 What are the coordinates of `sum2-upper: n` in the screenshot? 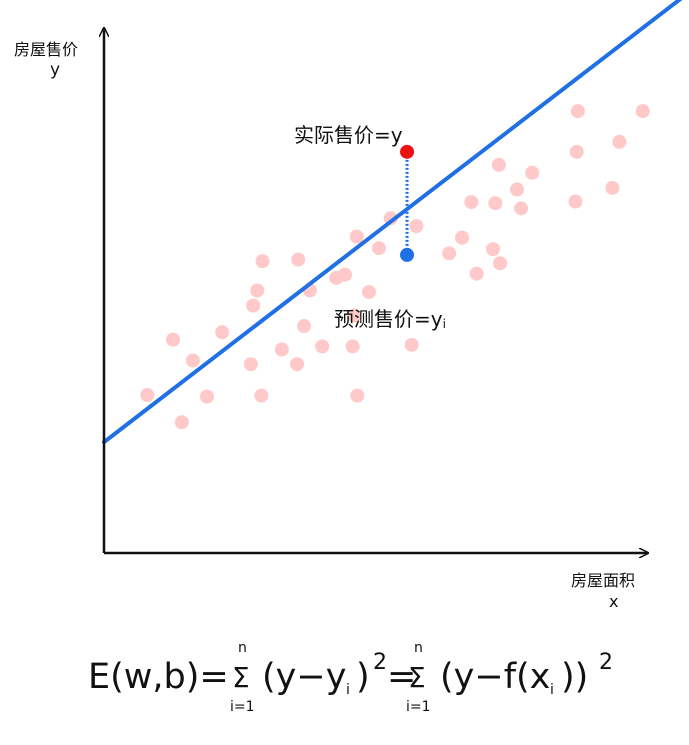 It's located at (418, 648).